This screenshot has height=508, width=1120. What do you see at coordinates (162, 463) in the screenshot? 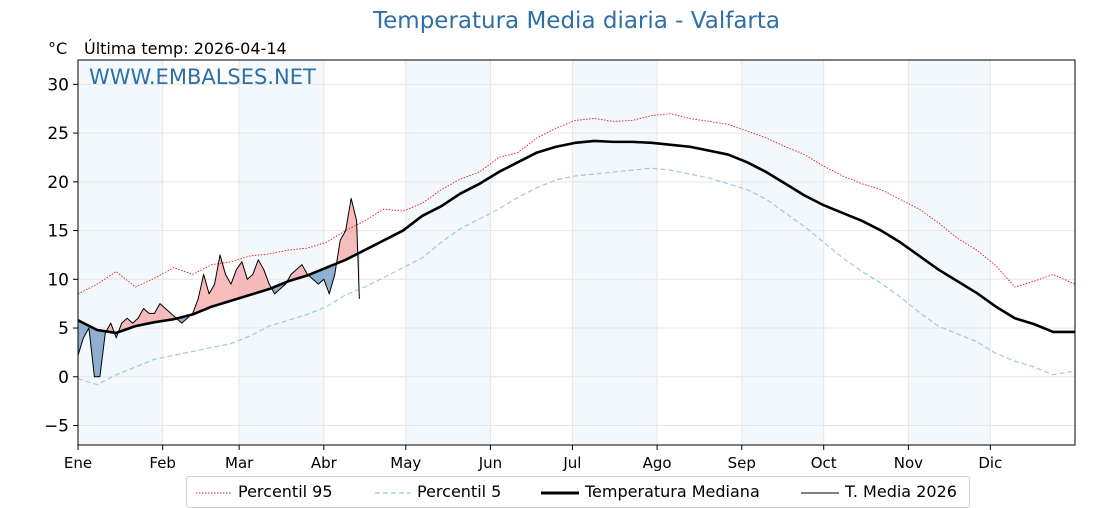
I see `x-tick-label: Feb` at bounding box center [162, 463].